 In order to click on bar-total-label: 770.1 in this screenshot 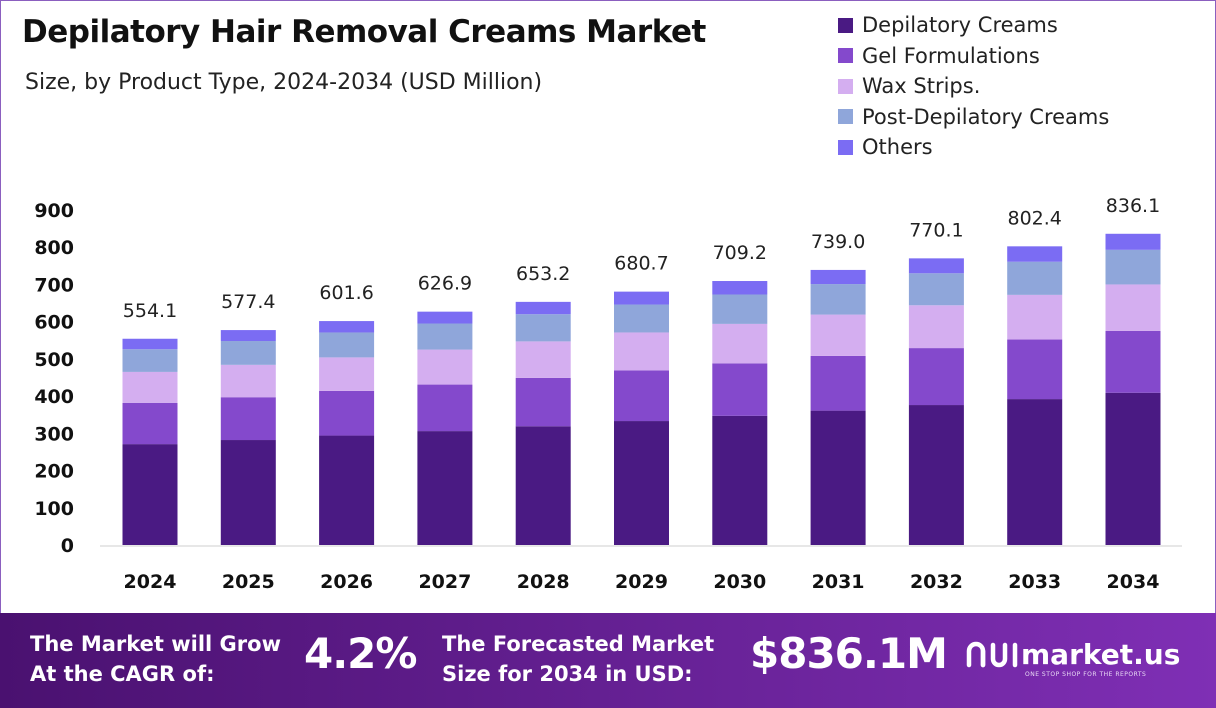, I will do `click(936, 230)`.